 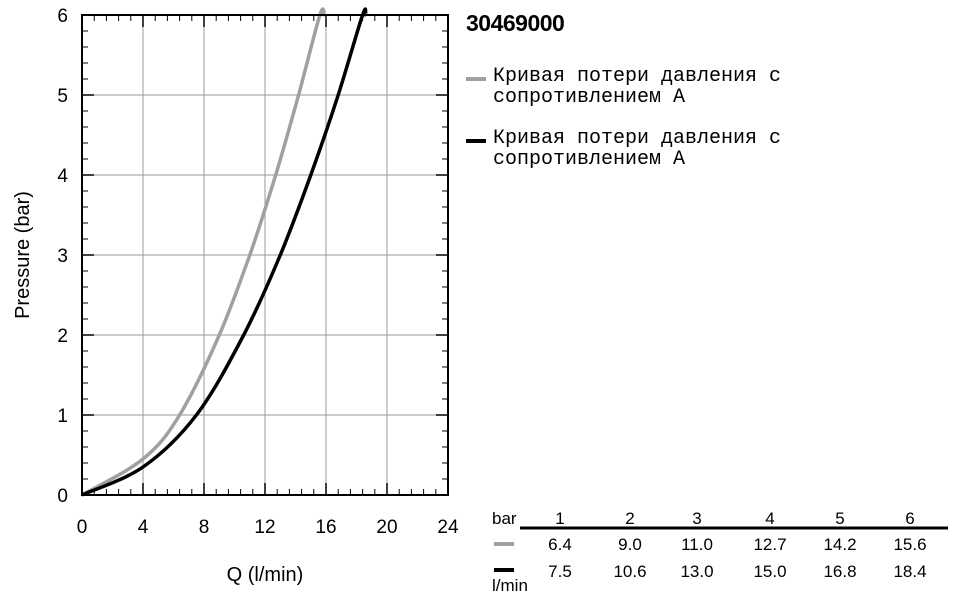 I want to click on table-cell: 15.0, so click(x=769, y=571).